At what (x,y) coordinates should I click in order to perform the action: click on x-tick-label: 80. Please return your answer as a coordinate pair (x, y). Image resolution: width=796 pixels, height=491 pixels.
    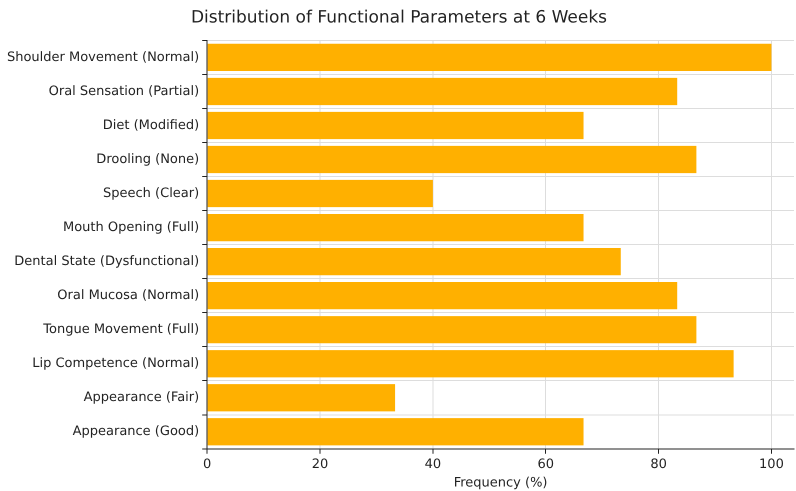
    Looking at the image, I should click on (658, 464).